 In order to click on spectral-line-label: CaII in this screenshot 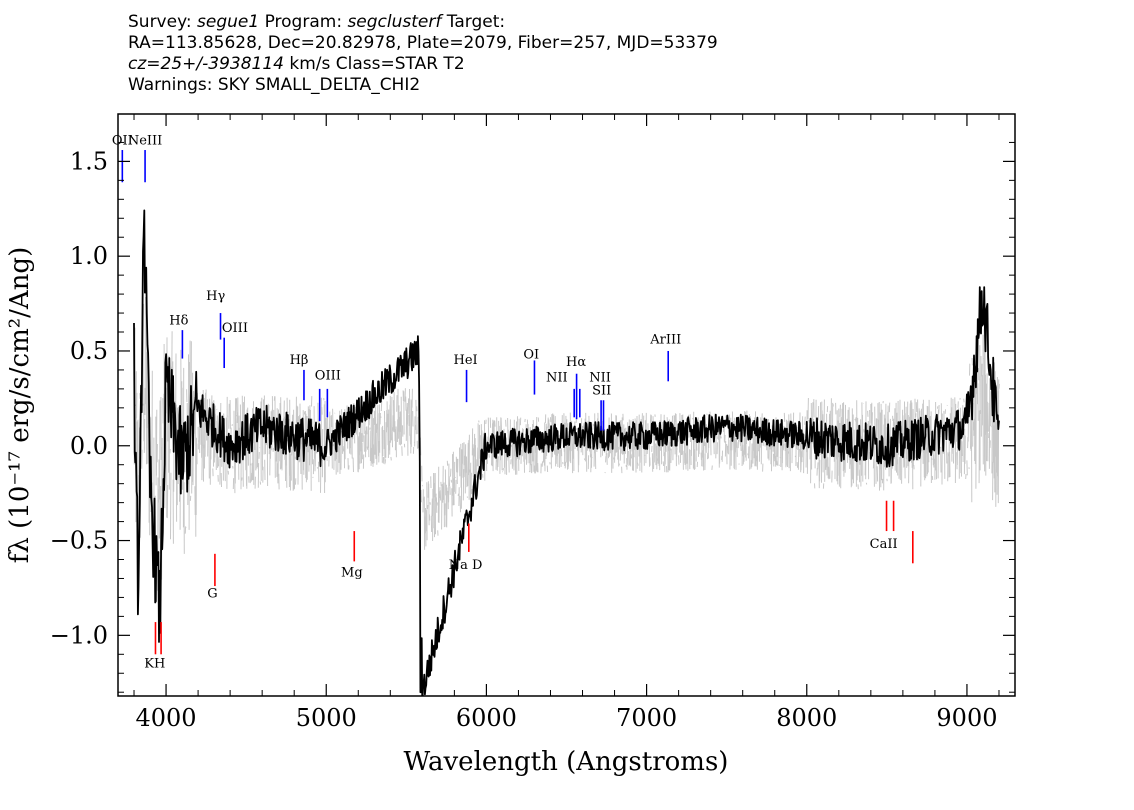, I will do `click(884, 544)`.